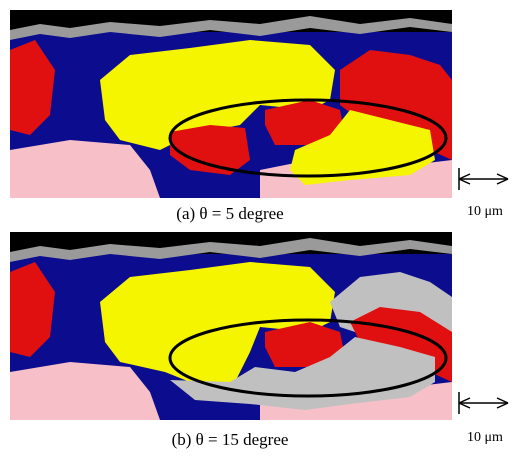  What do you see at coordinates (230, 439) in the screenshot?
I see `caption: (b) θ = 15 degree` at bounding box center [230, 439].